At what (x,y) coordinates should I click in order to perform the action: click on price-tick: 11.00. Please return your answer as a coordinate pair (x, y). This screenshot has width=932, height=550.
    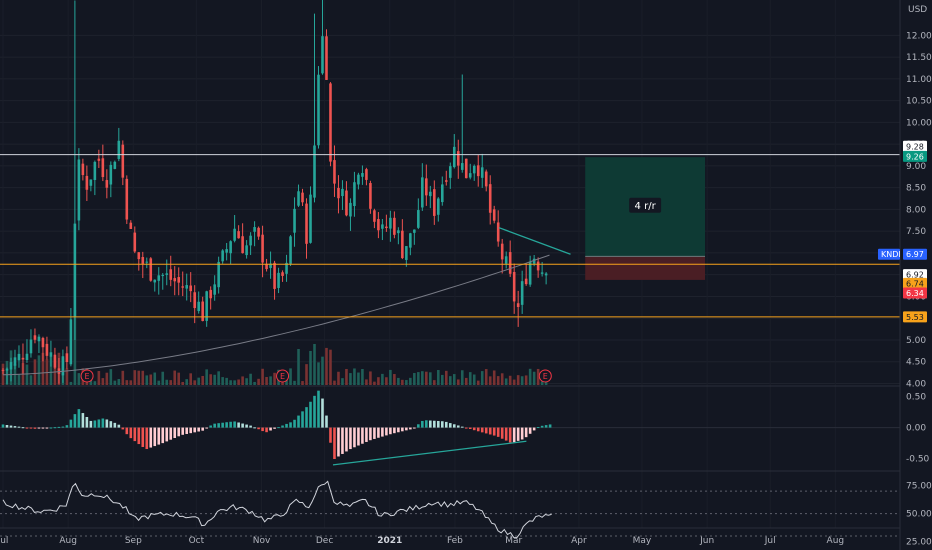
    Looking at the image, I should click on (919, 80).